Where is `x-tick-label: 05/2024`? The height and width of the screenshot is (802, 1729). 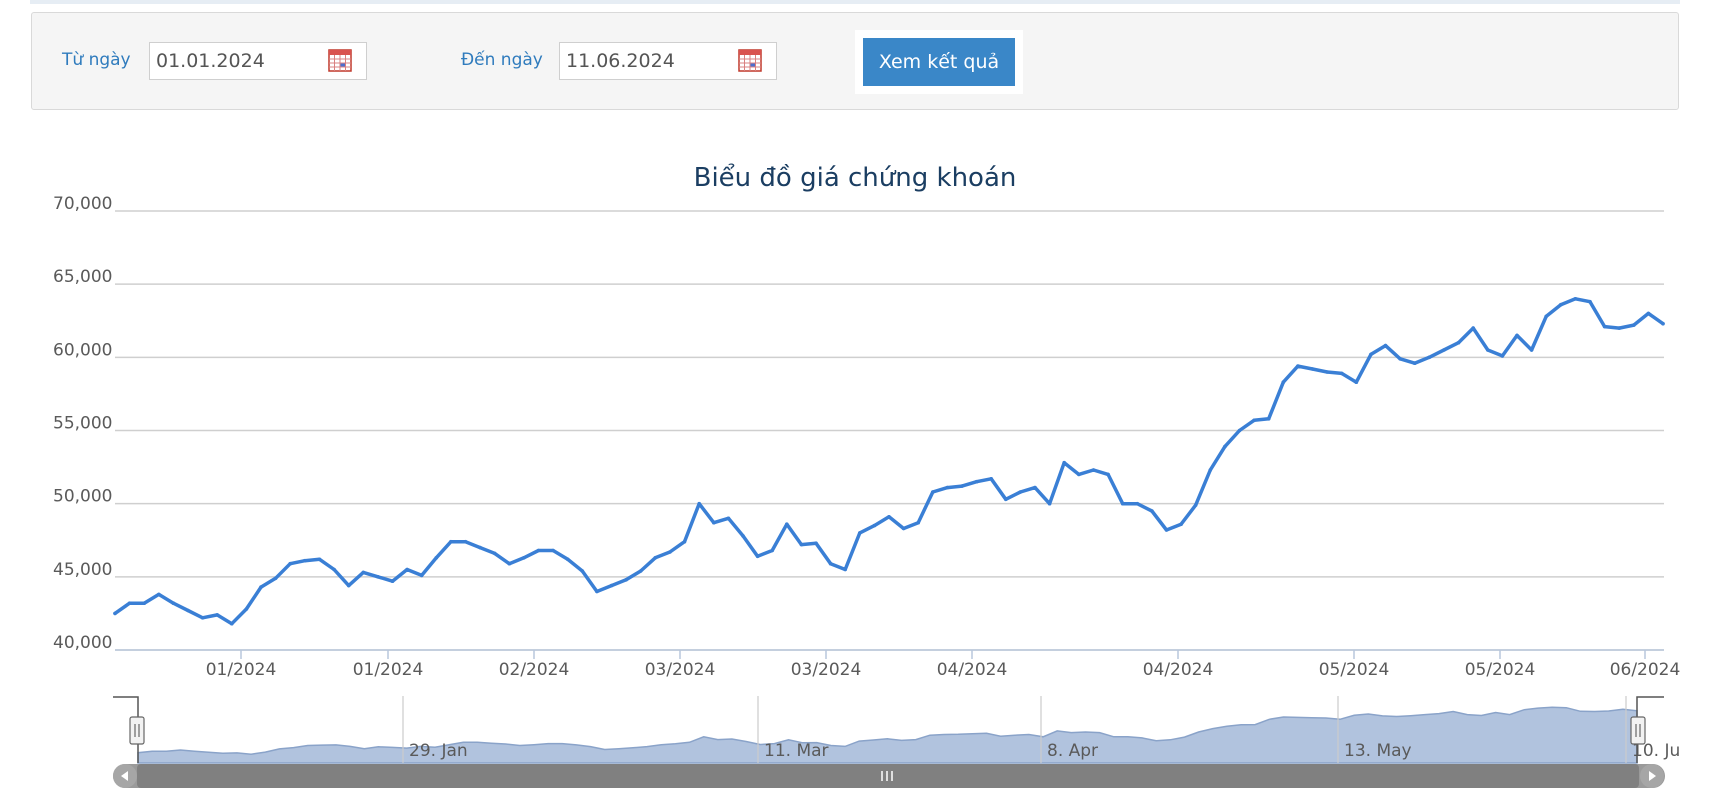 x-tick-label: 05/2024 is located at coordinates (1500, 670).